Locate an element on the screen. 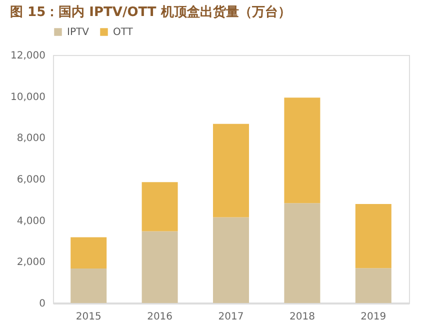  legend-label: OTT is located at coordinates (123, 32).